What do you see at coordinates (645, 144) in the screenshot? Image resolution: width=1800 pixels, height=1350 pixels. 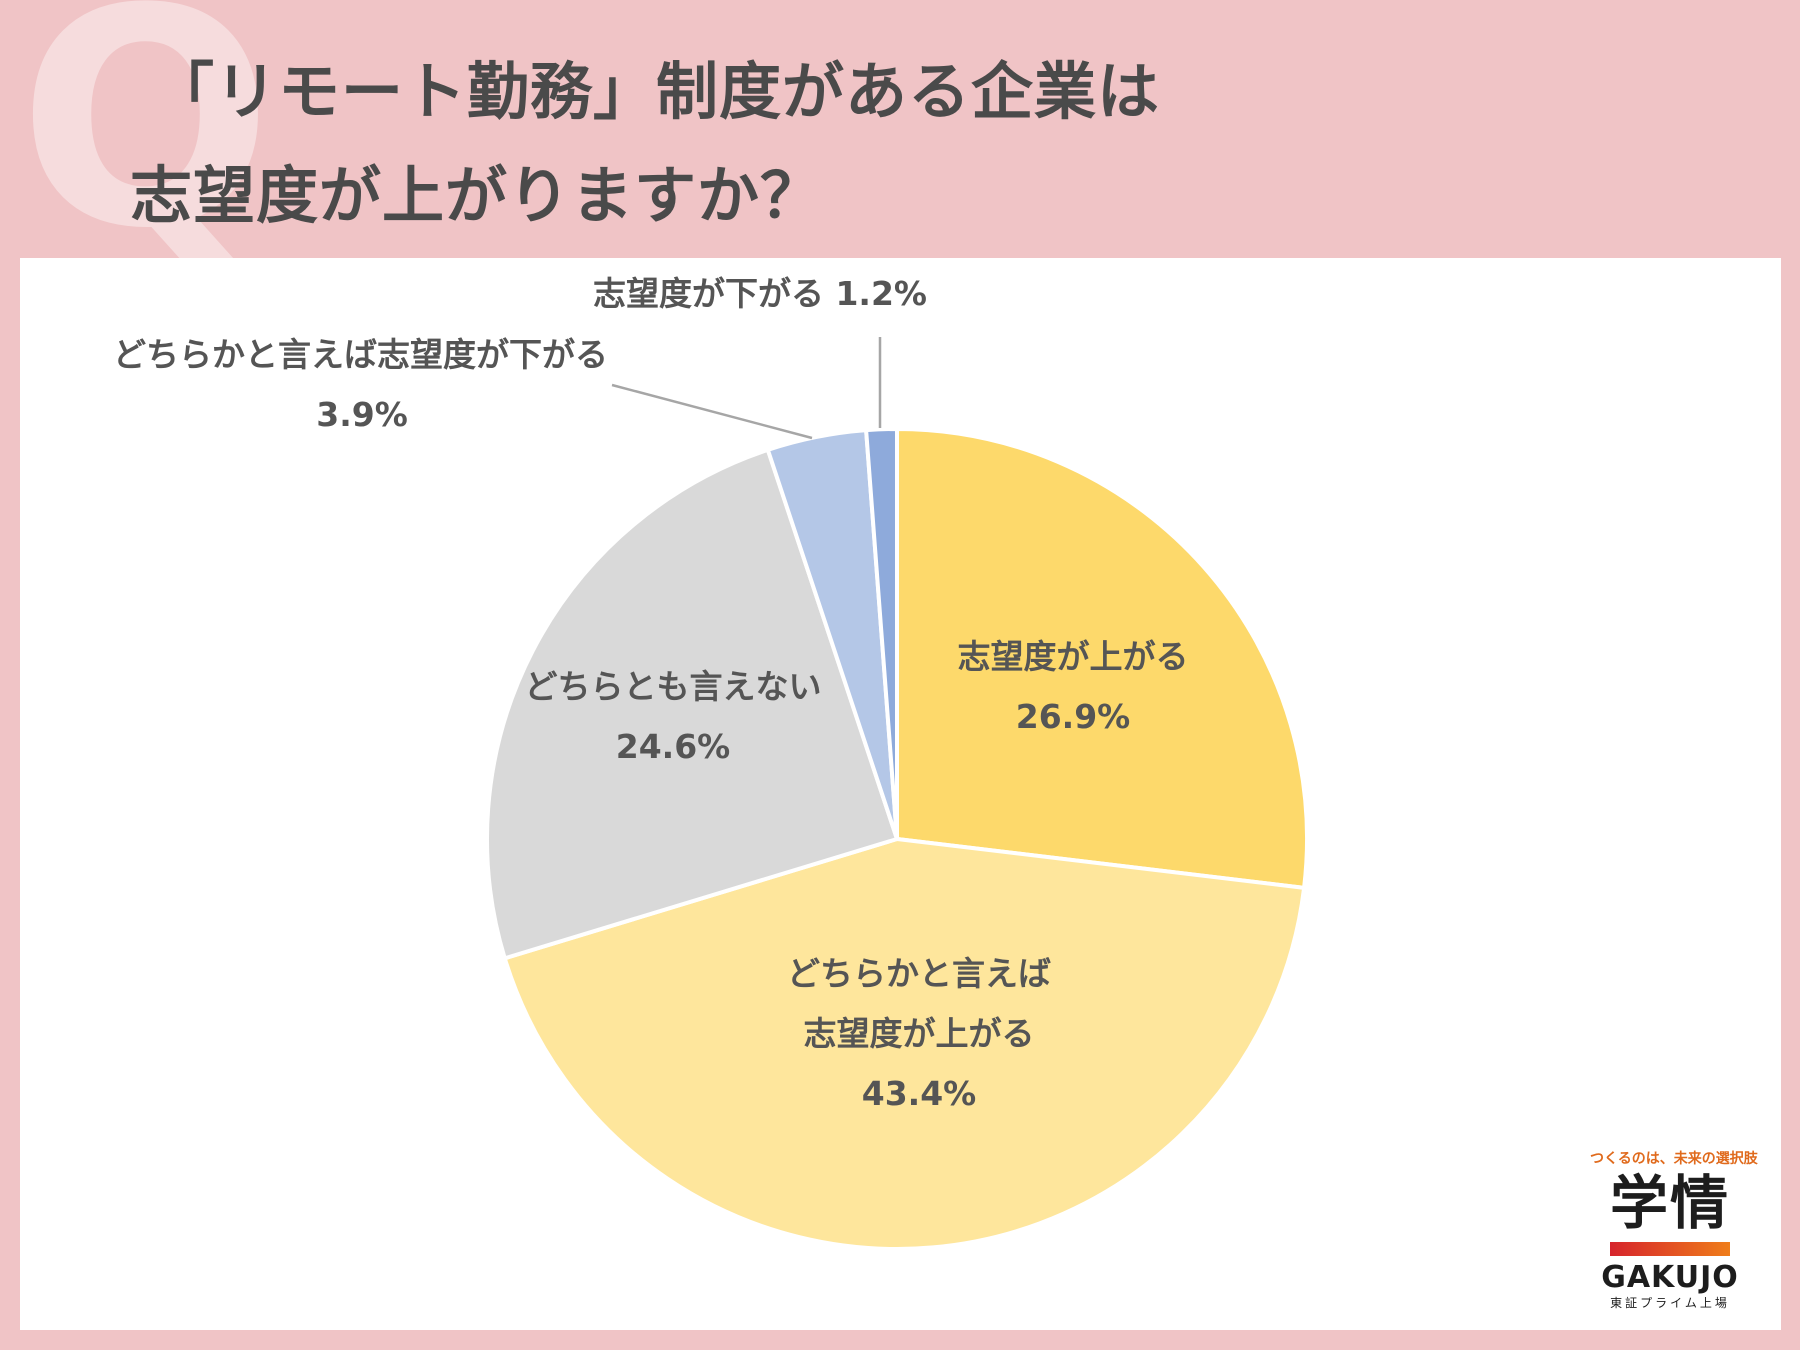 I see `page-title: 「リモート勤務」制度がある企業は 志望度が上がりますか？` at bounding box center [645, 144].